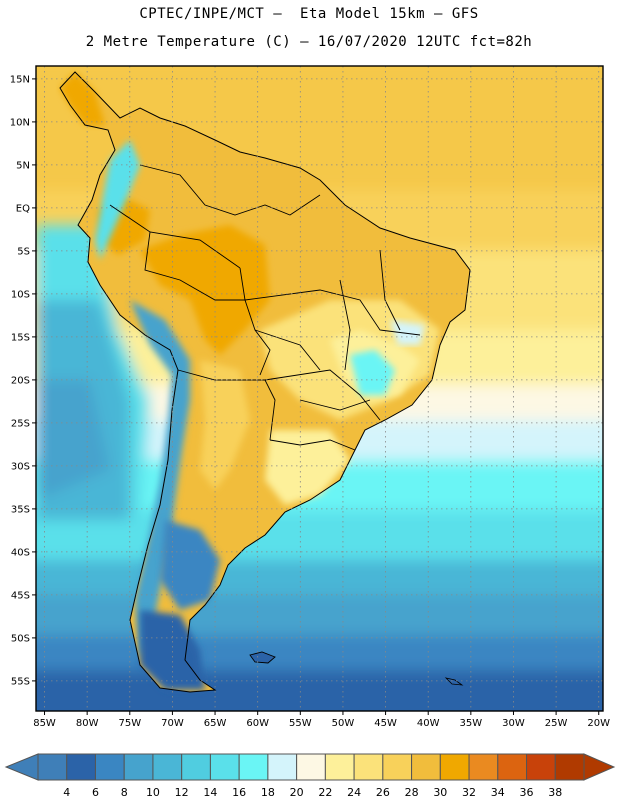  What do you see at coordinates (257, 723) in the screenshot?
I see `lon-tick-label: 60W` at bounding box center [257, 723].